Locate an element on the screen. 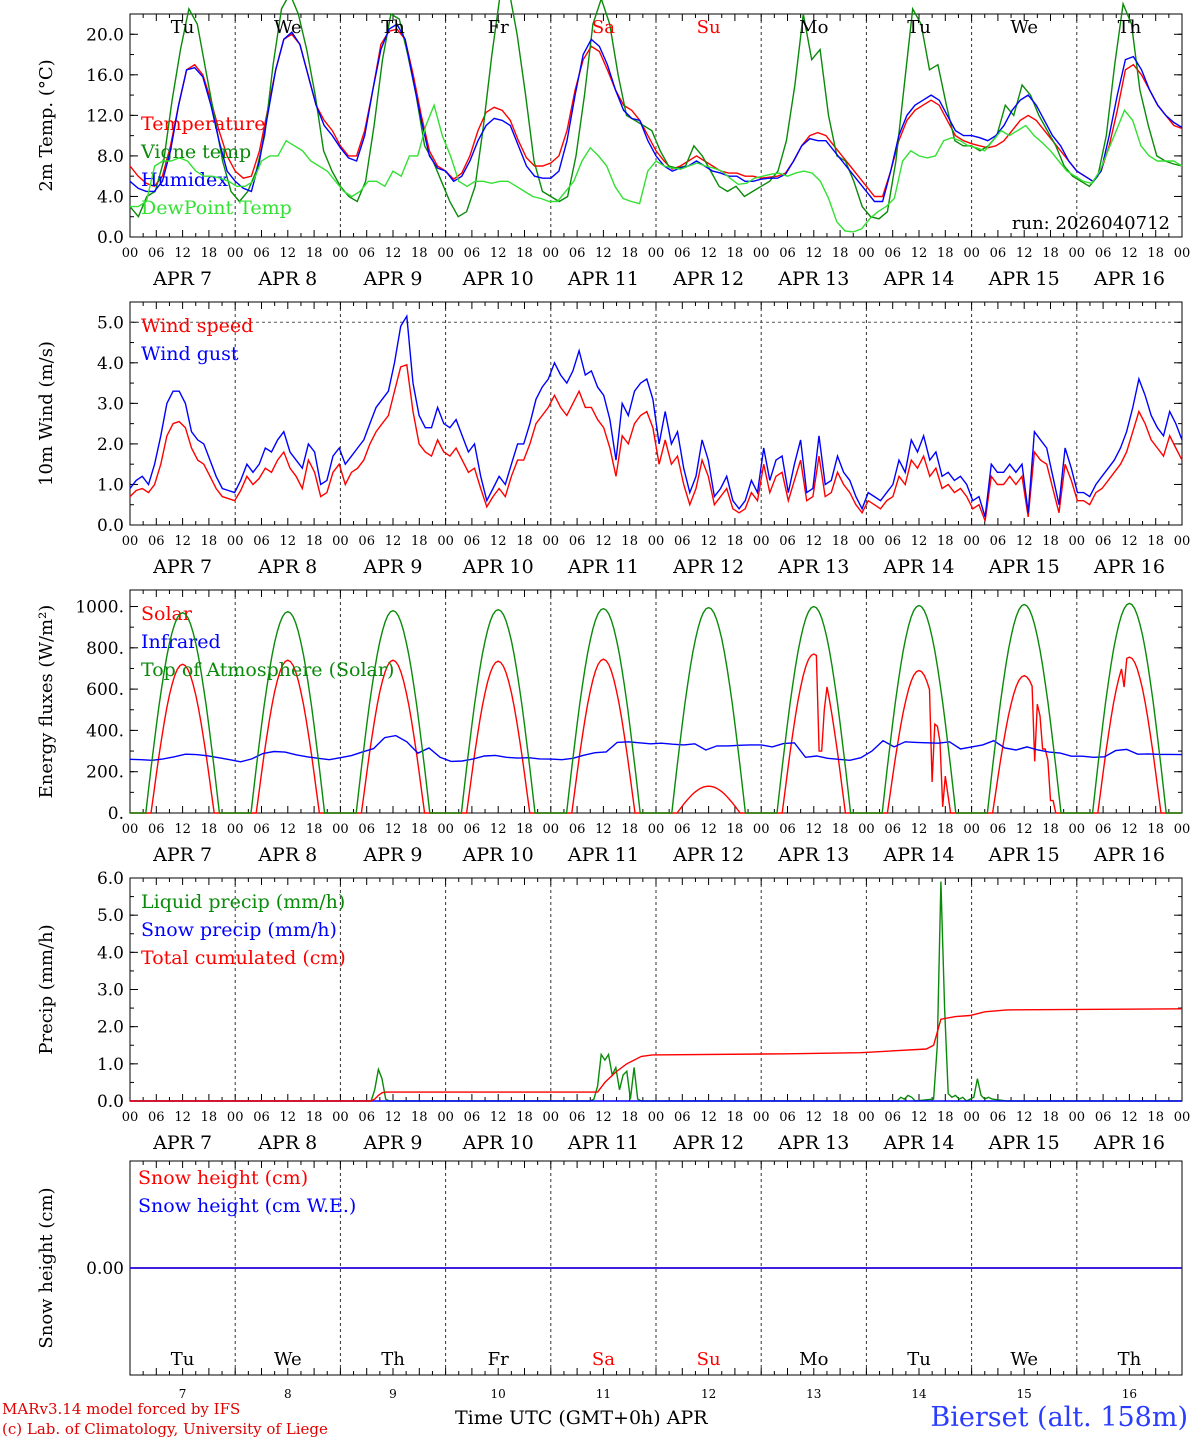 Image resolution: width=1194 pixels, height=1440 pixels. y-tick-label: 0.00 is located at coordinates (105, 1269).